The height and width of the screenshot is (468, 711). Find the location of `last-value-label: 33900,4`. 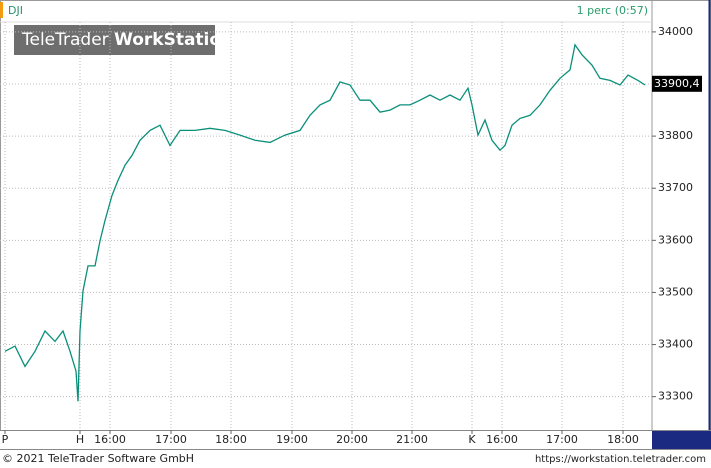

last-value-label: 33900,4 is located at coordinates (677, 83).